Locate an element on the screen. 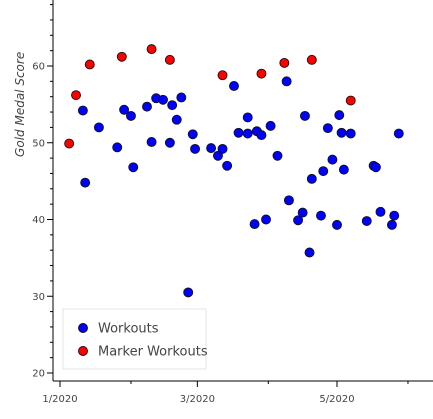 This screenshot has height=419, width=433. y-tick-label: 40 is located at coordinates (38, 220).